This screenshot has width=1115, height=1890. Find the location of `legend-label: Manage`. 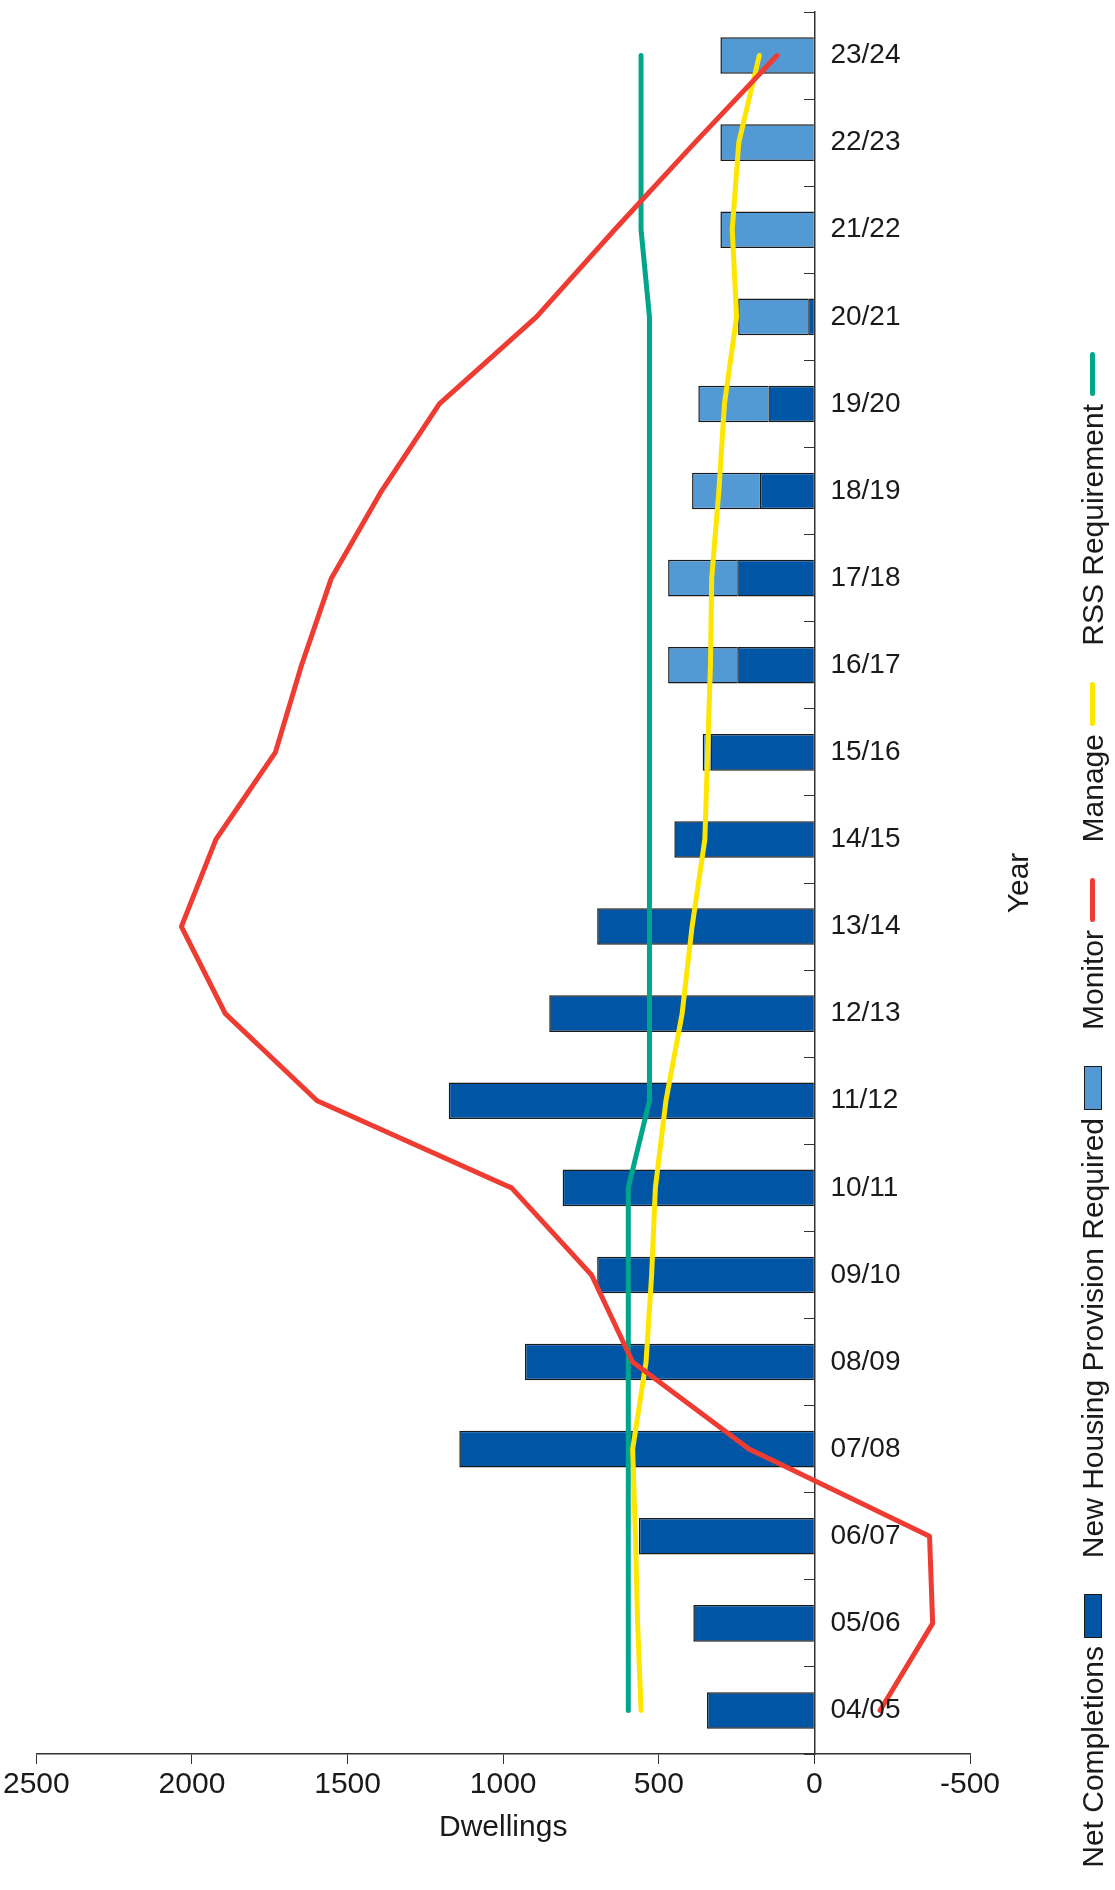

legend-label: Manage is located at coordinates (1092, 787).